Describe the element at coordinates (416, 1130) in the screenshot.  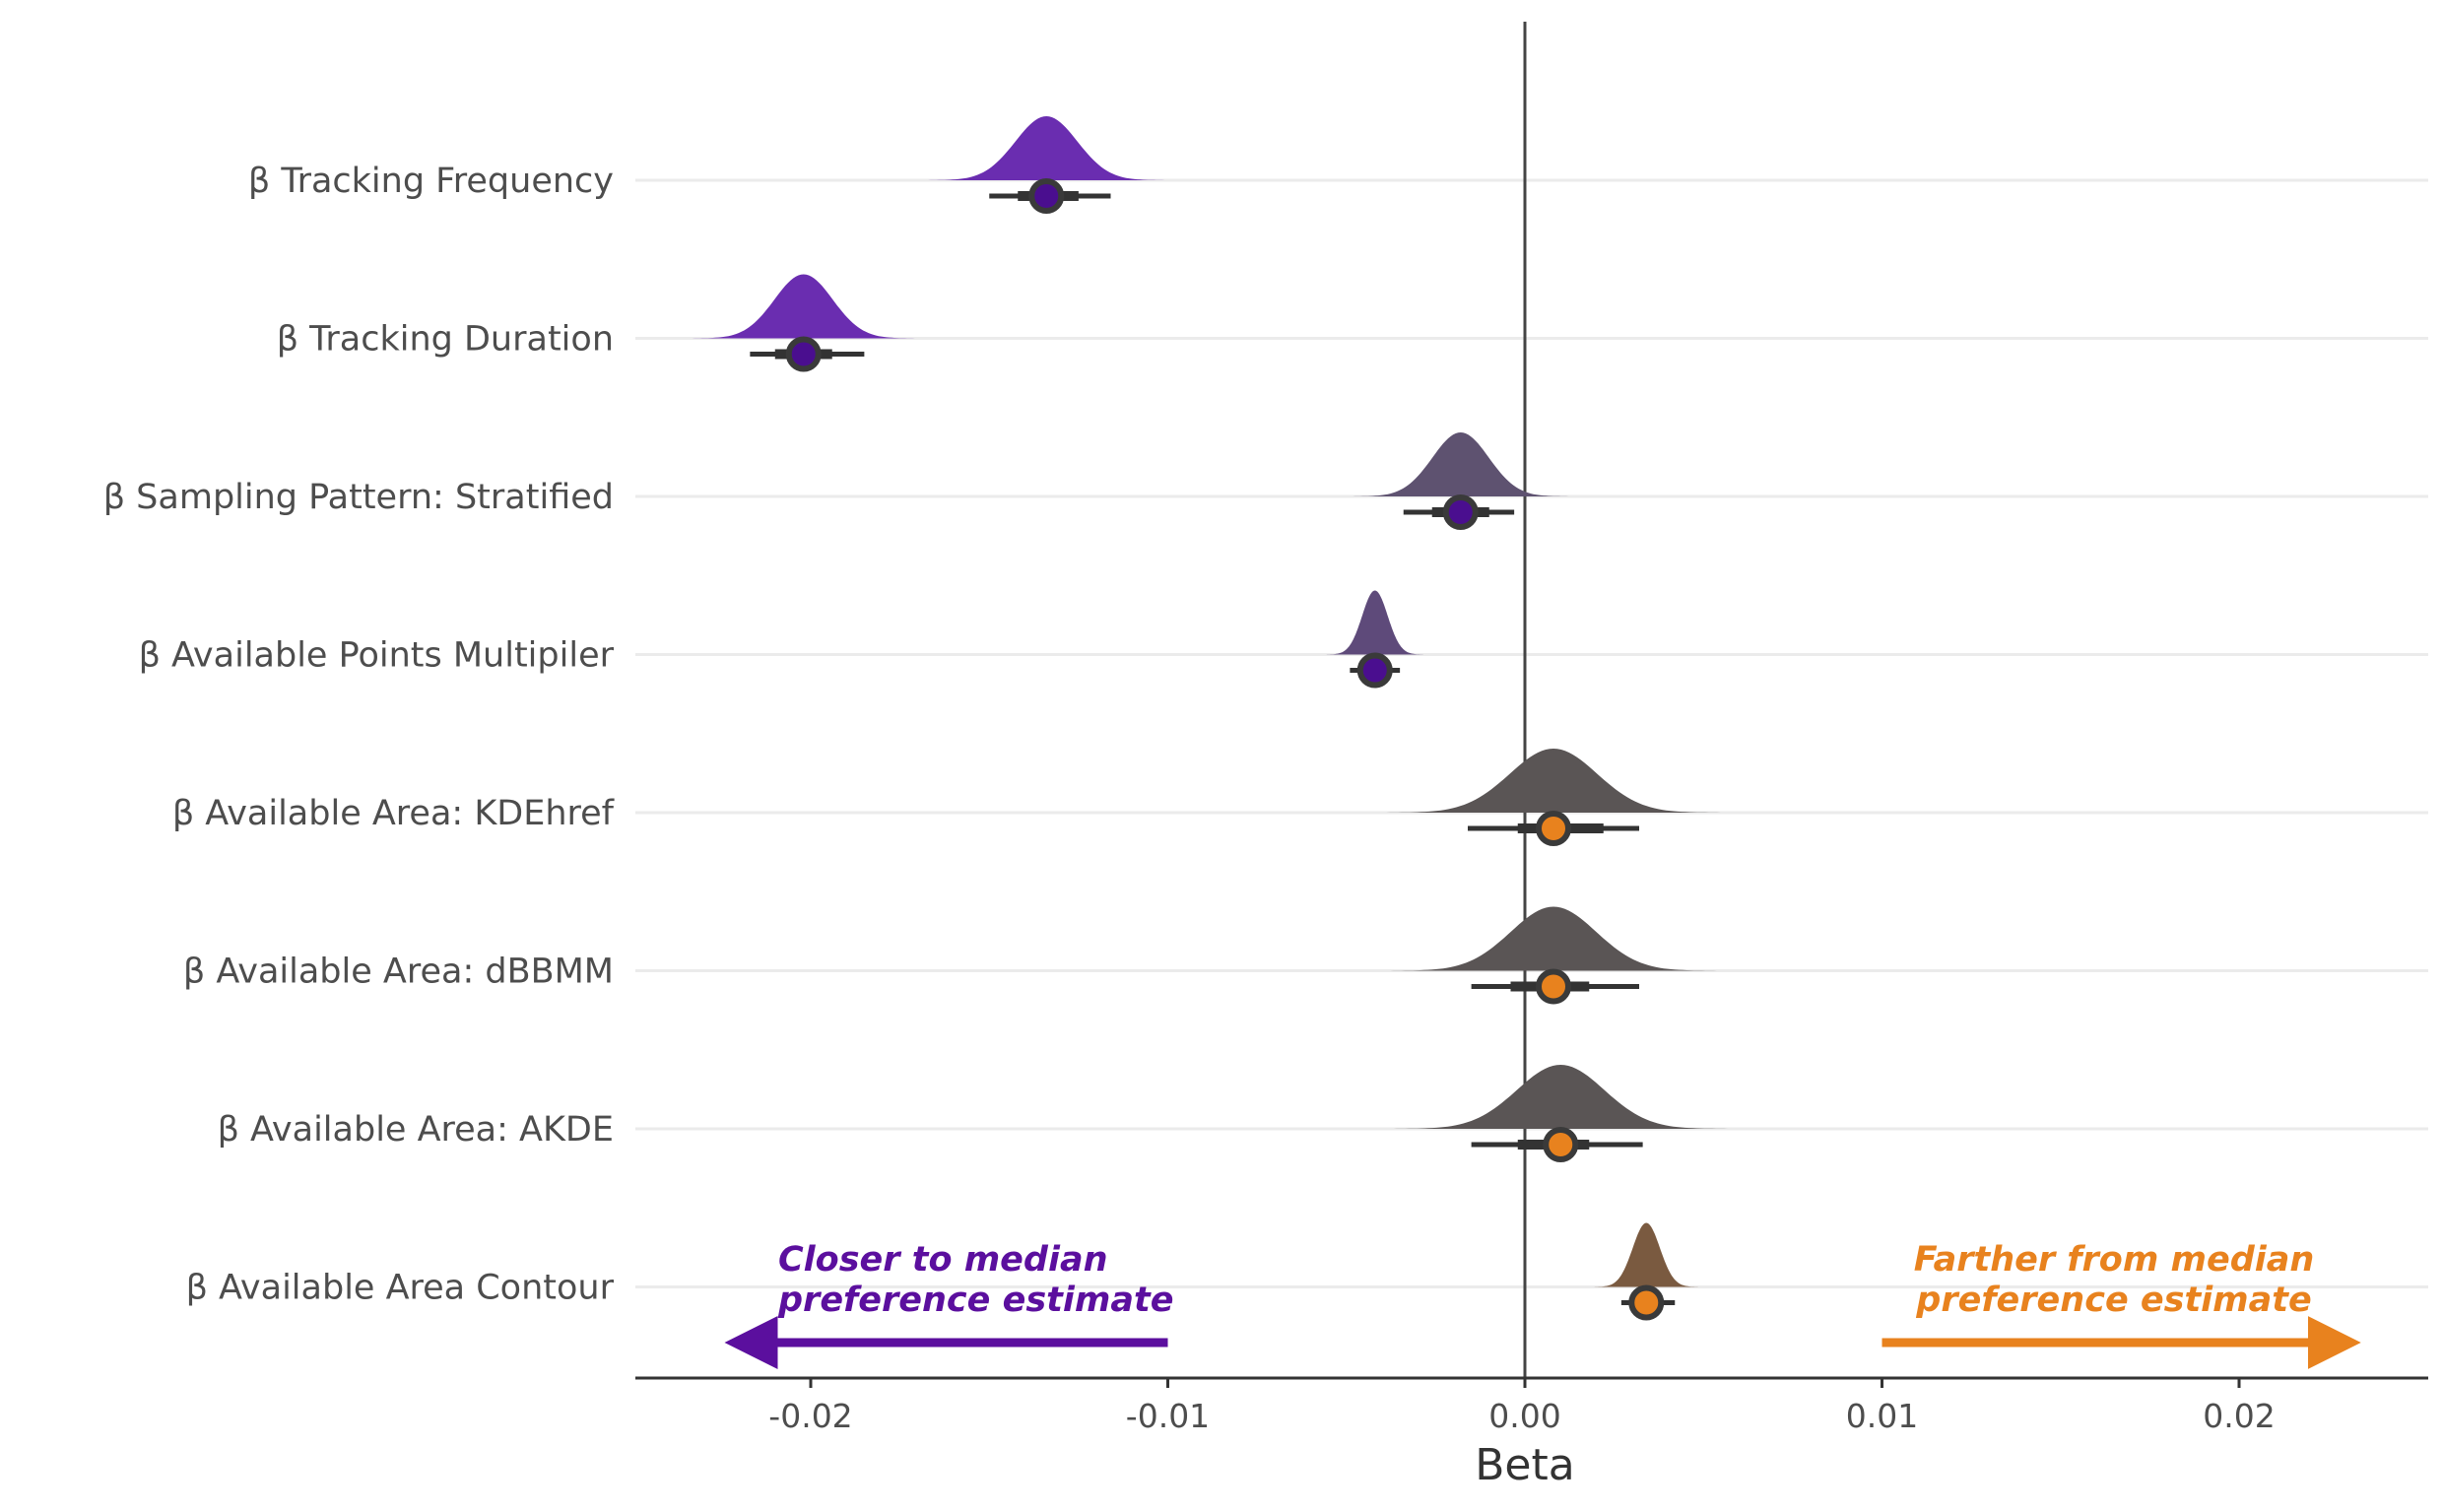
I see `category-label: β Available Area: AKDE` at that location.